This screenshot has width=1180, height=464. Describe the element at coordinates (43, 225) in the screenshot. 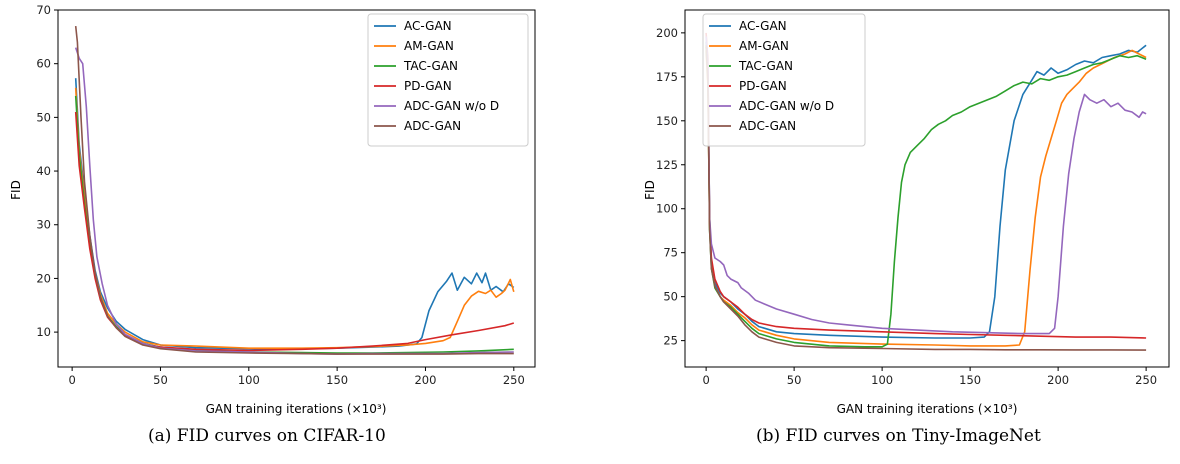

I see `y-tick-label: 30` at that location.